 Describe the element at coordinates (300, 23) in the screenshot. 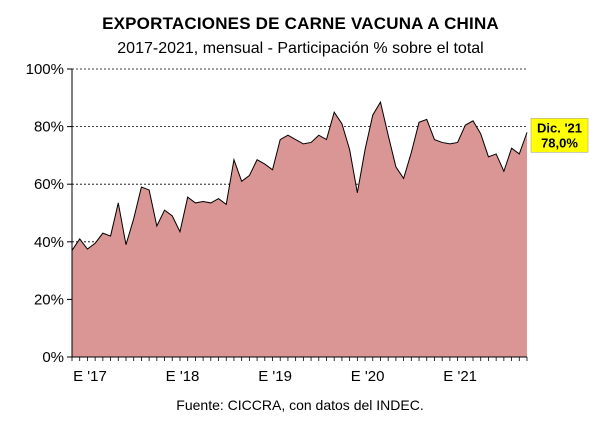

I see `chart-title: EXPORTACIONES DE CARNE VACUNA A CHINA` at that location.